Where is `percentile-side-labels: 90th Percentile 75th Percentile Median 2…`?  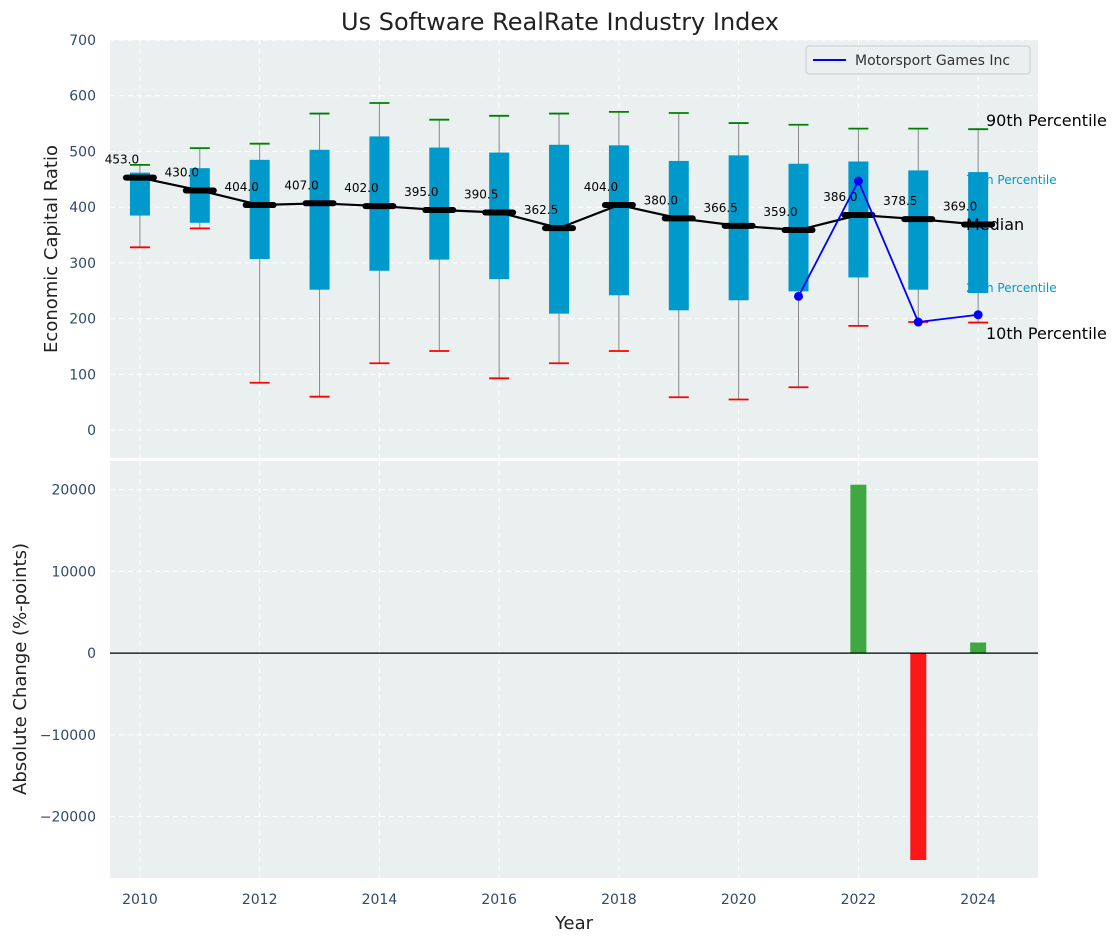
percentile-side-labels: 90th Percentile 75th Percentile Median 2… is located at coordinates (1036, 227).